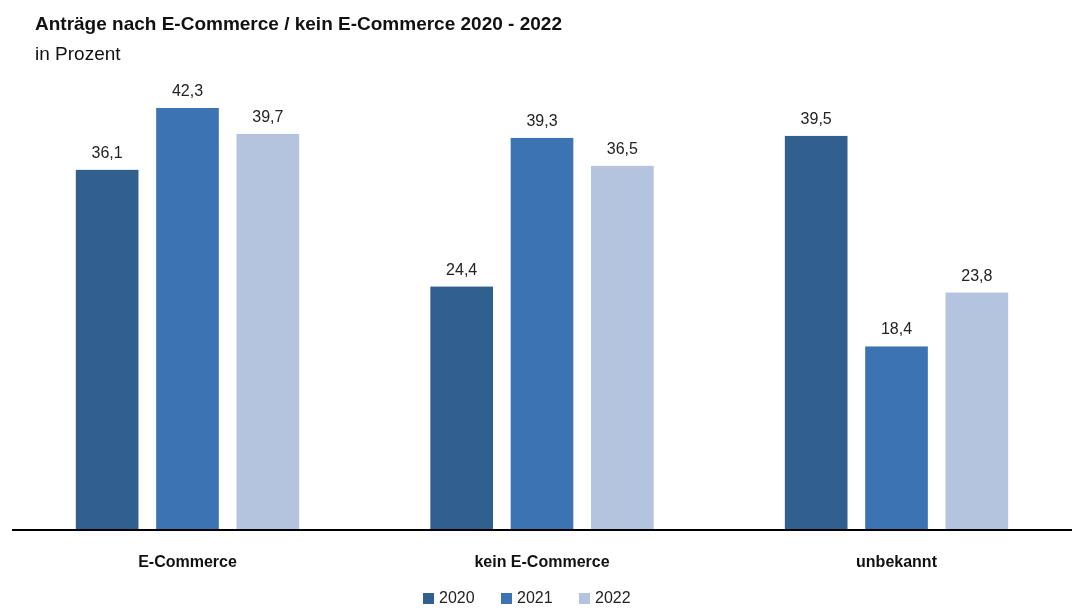  Describe the element at coordinates (535, 597) in the screenshot. I see `legend-label: 2021` at that location.